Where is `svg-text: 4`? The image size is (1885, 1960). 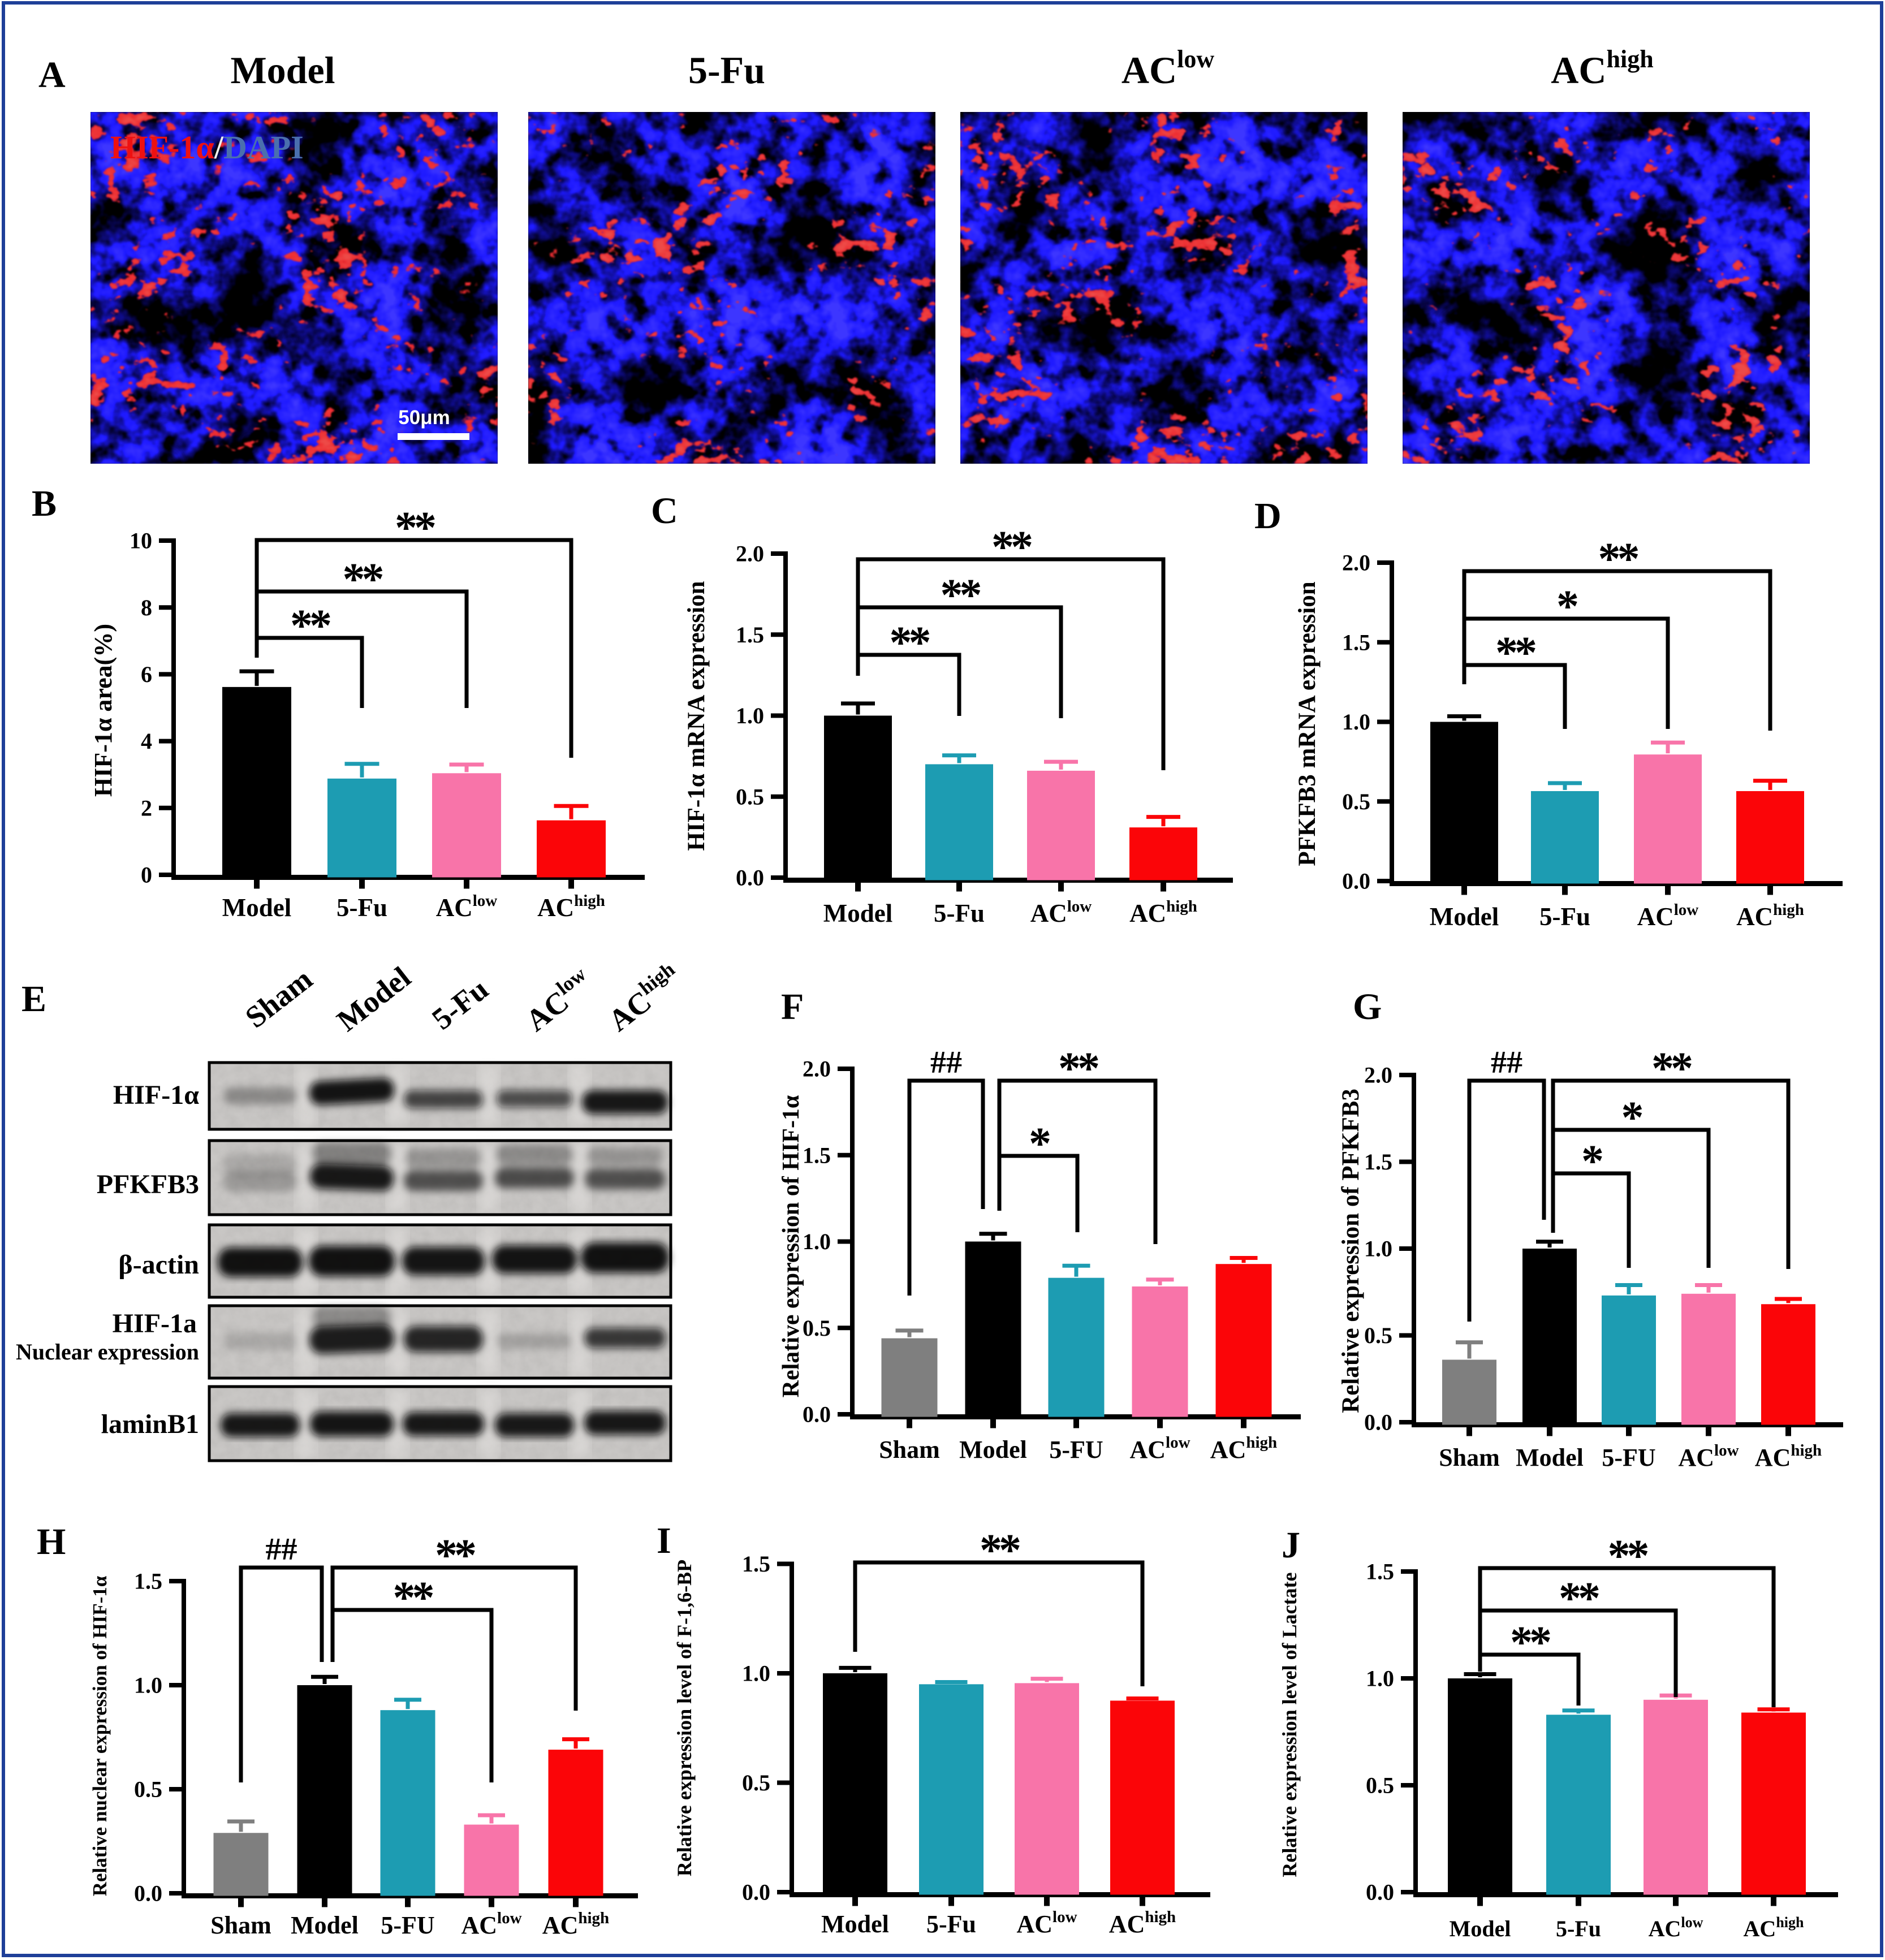 svg-text: 4 is located at coordinates (146, 741).